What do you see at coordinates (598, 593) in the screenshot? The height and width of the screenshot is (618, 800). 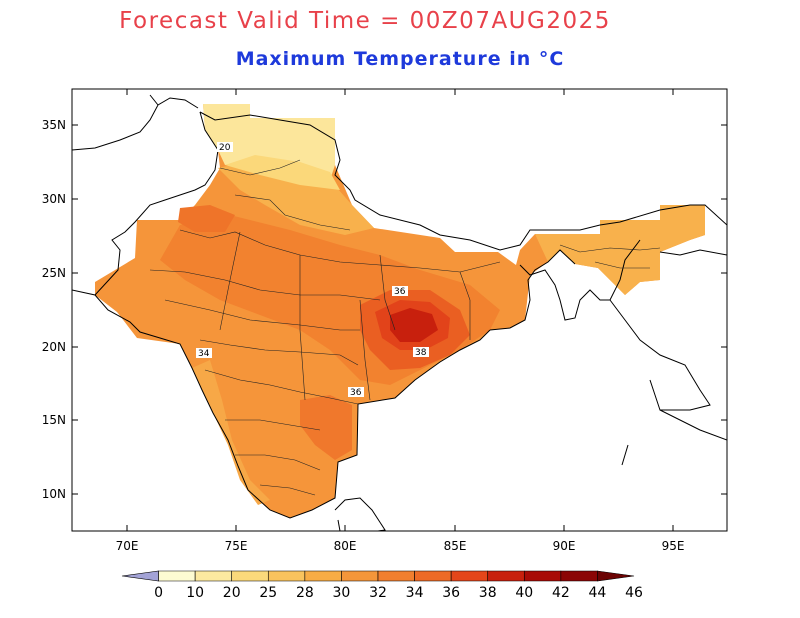 I see `colorbar-label: 44` at bounding box center [598, 593].